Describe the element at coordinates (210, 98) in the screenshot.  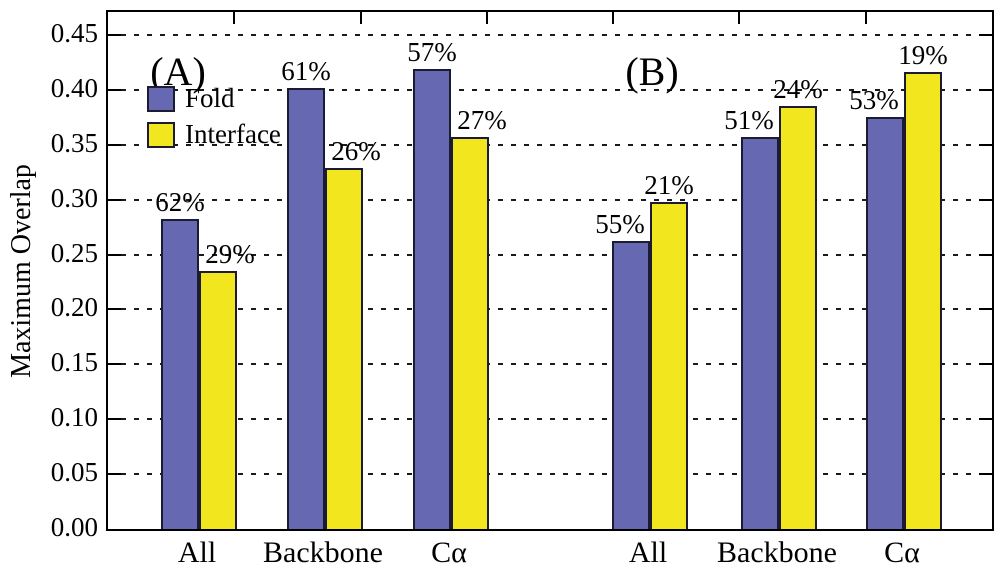
I see `legend-label-fold: Fold` at that location.